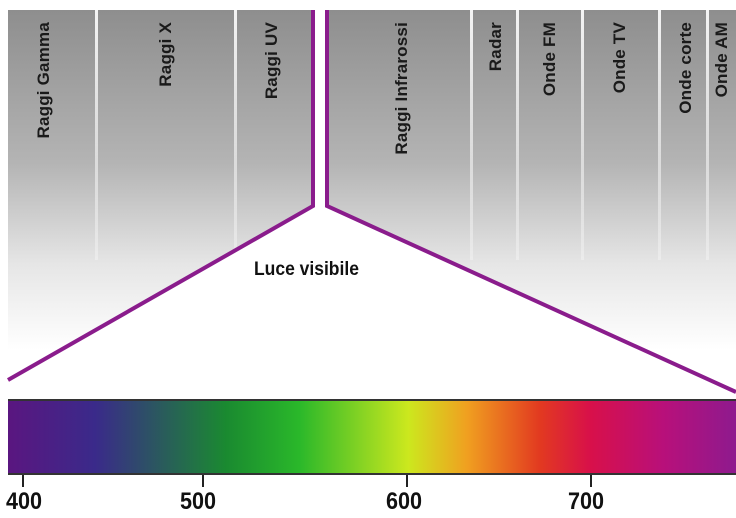 Image resolution: width=736 pixels, height=518 pixels. I want to click on divider-tv-short, so click(659, 135).